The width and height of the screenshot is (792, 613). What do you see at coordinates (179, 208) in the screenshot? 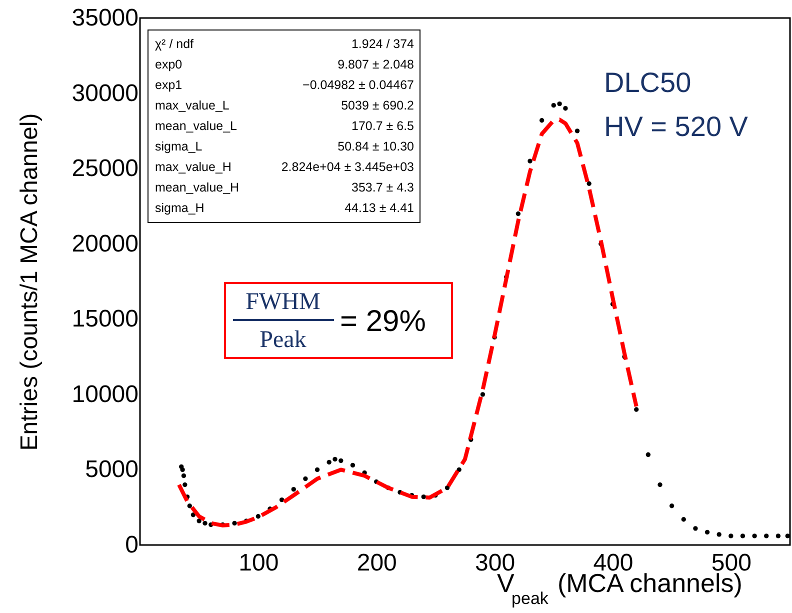
I see `annotation: sigma_H` at bounding box center [179, 208].